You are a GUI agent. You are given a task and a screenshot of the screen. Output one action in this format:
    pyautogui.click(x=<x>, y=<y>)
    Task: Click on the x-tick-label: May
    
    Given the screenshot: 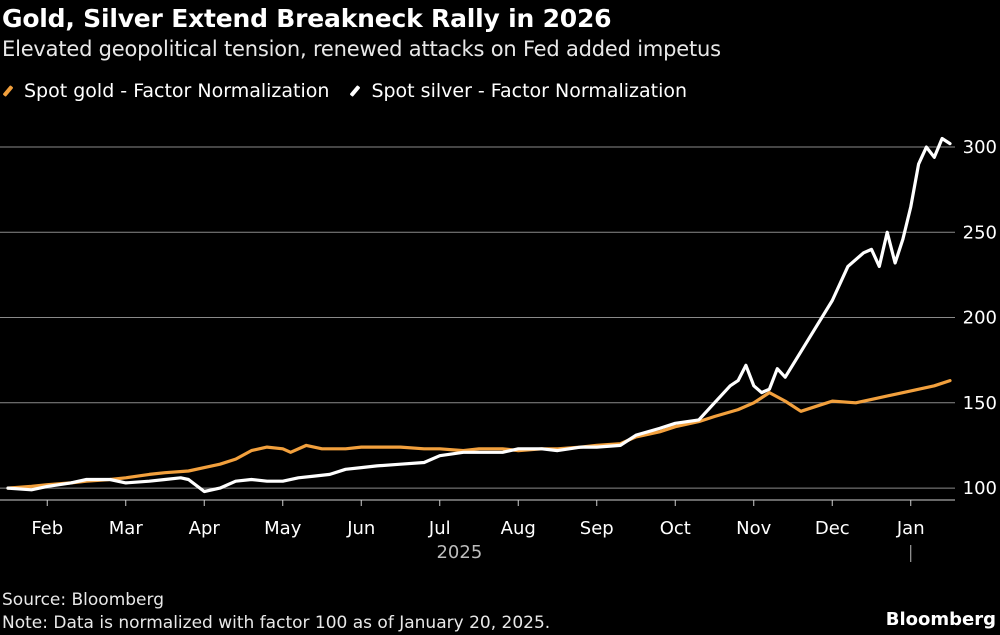 What is the action you would take?
    pyautogui.click(x=283, y=528)
    